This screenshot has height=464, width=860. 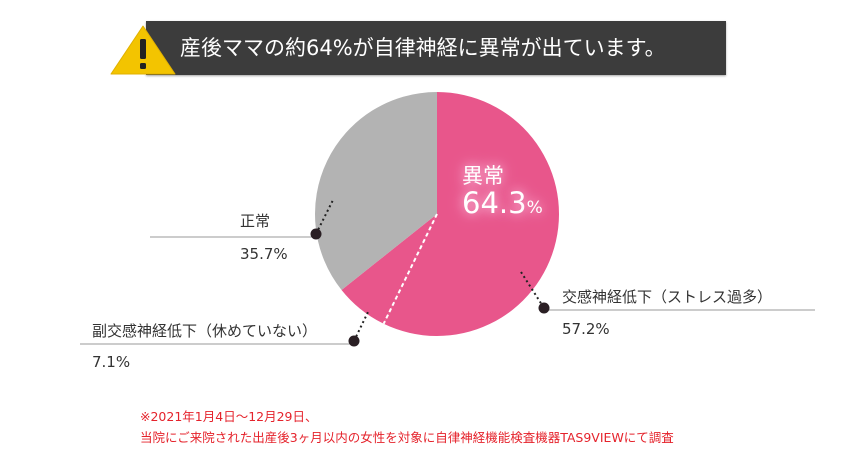 I want to click on abnormal-highlight-unit: %, so click(x=534, y=208).